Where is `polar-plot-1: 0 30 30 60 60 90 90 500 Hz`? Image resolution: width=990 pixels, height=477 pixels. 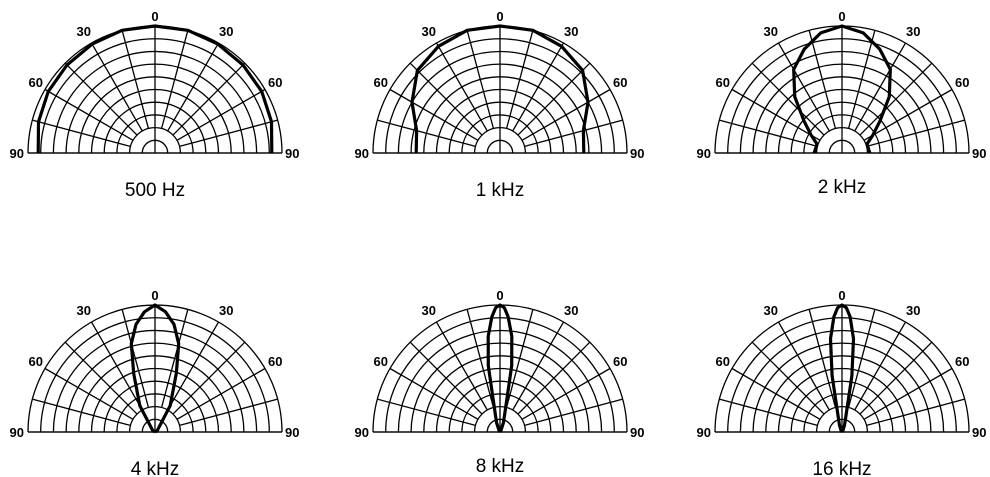
polar-plot-1: 0 30 30 60 60 90 90 500 Hz is located at coordinates (155, 105).